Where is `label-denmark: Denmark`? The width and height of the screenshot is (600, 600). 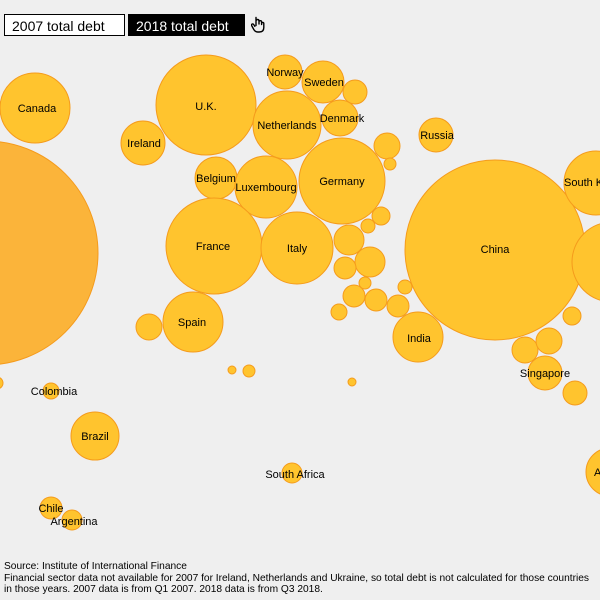
label-denmark: Denmark is located at coordinates (342, 119).